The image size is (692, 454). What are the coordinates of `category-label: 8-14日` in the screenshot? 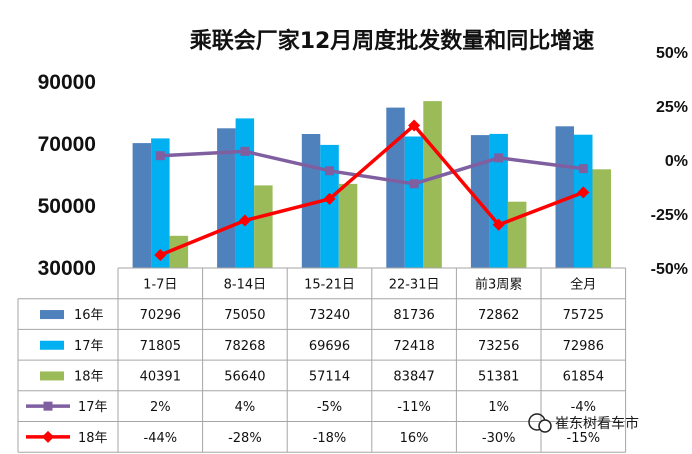 It's located at (245, 284).